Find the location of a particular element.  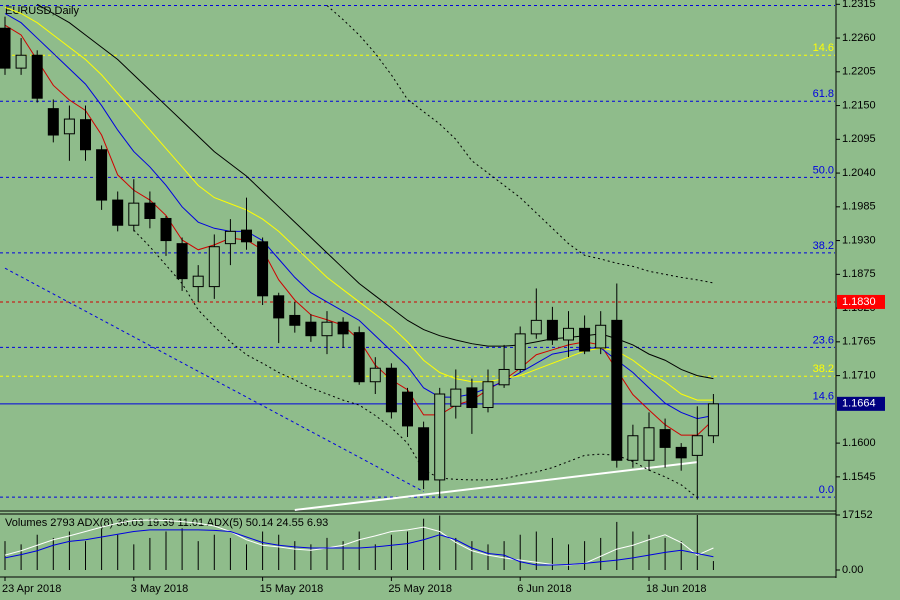

level-label: 0.0 is located at coordinates (826, 490).